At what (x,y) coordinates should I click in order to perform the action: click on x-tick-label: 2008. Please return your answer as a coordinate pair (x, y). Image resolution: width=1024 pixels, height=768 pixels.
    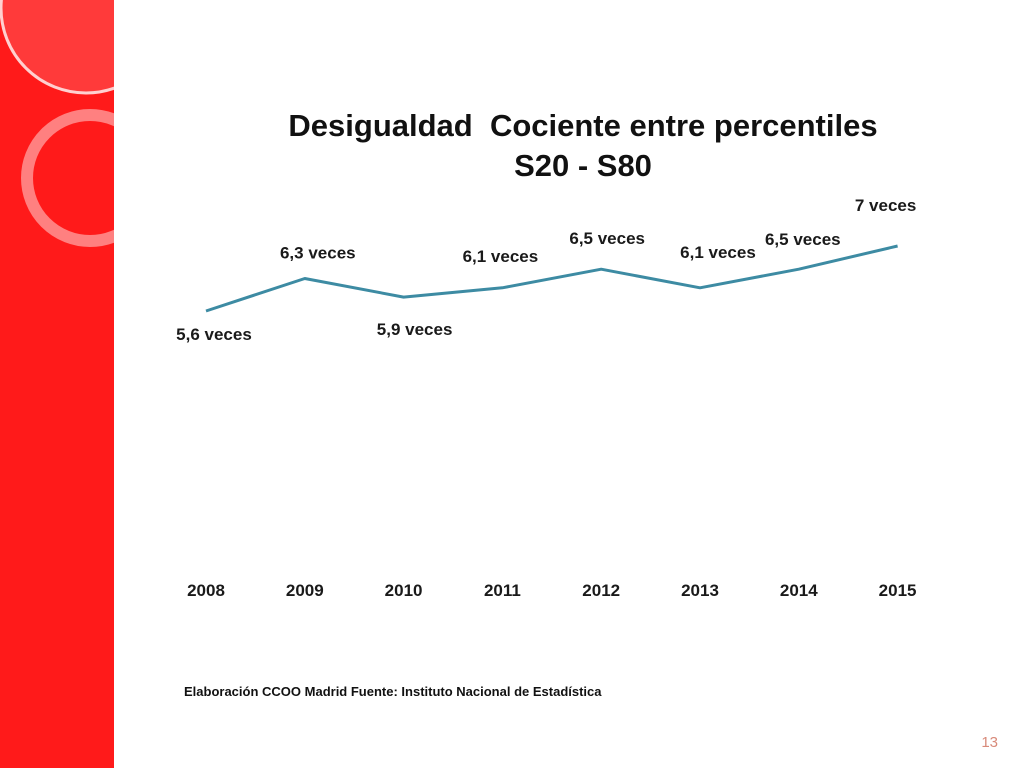
    Looking at the image, I should click on (206, 590).